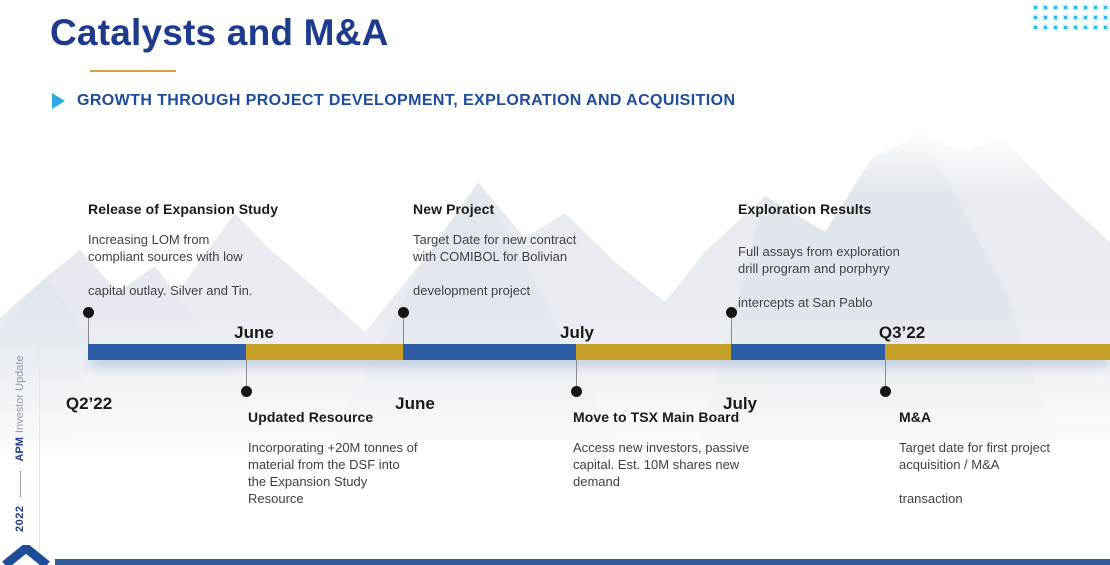  Describe the element at coordinates (740, 403) in the screenshot. I see `date-label-july-exploration: July` at that location.